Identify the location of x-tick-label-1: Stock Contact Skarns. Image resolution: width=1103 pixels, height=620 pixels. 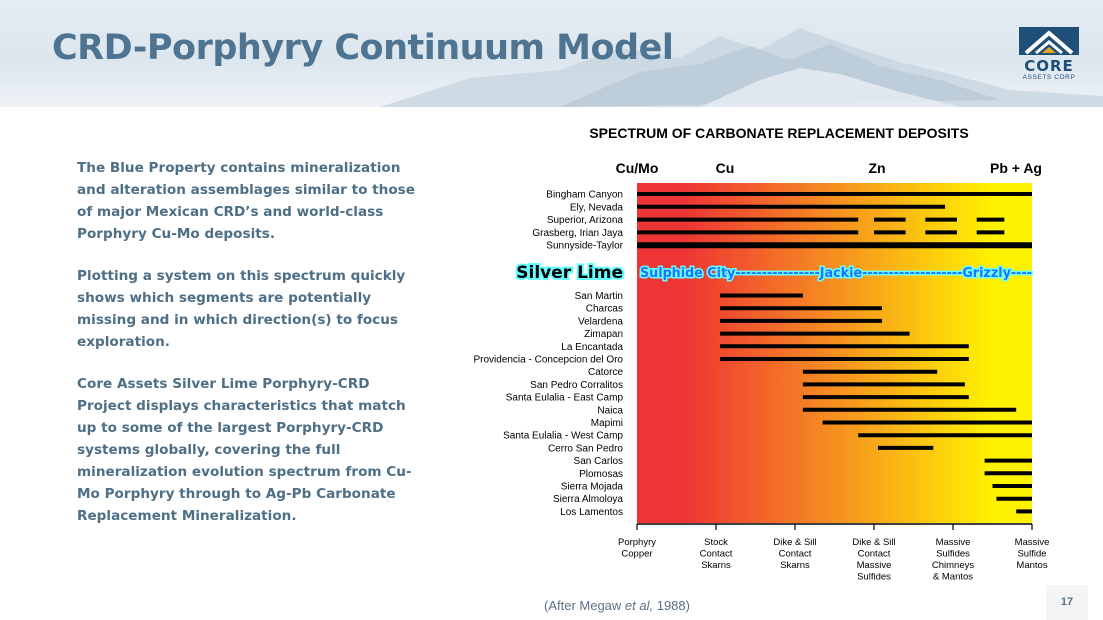
(716, 554).